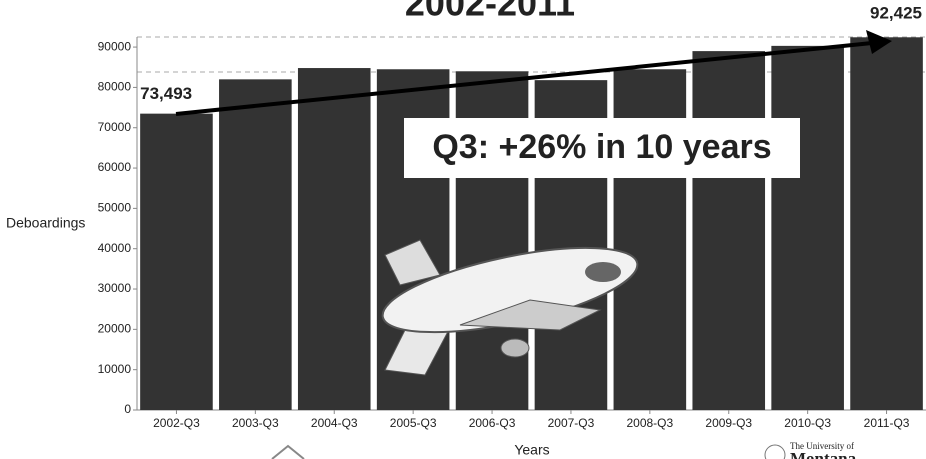 The height and width of the screenshot is (459, 926). Describe the element at coordinates (887, 423) in the screenshot. I see `x-tick-label: 2011-Q3` at that location.